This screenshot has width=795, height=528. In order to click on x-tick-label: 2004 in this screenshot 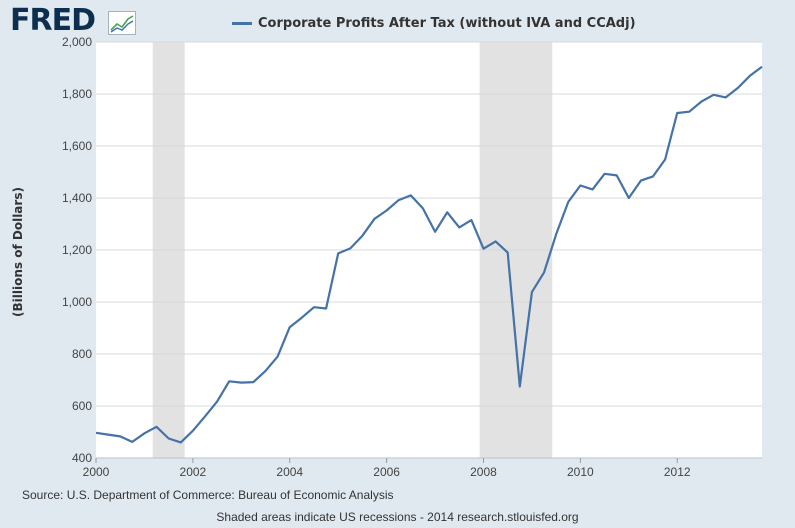, I will do `click(289, 472)`.